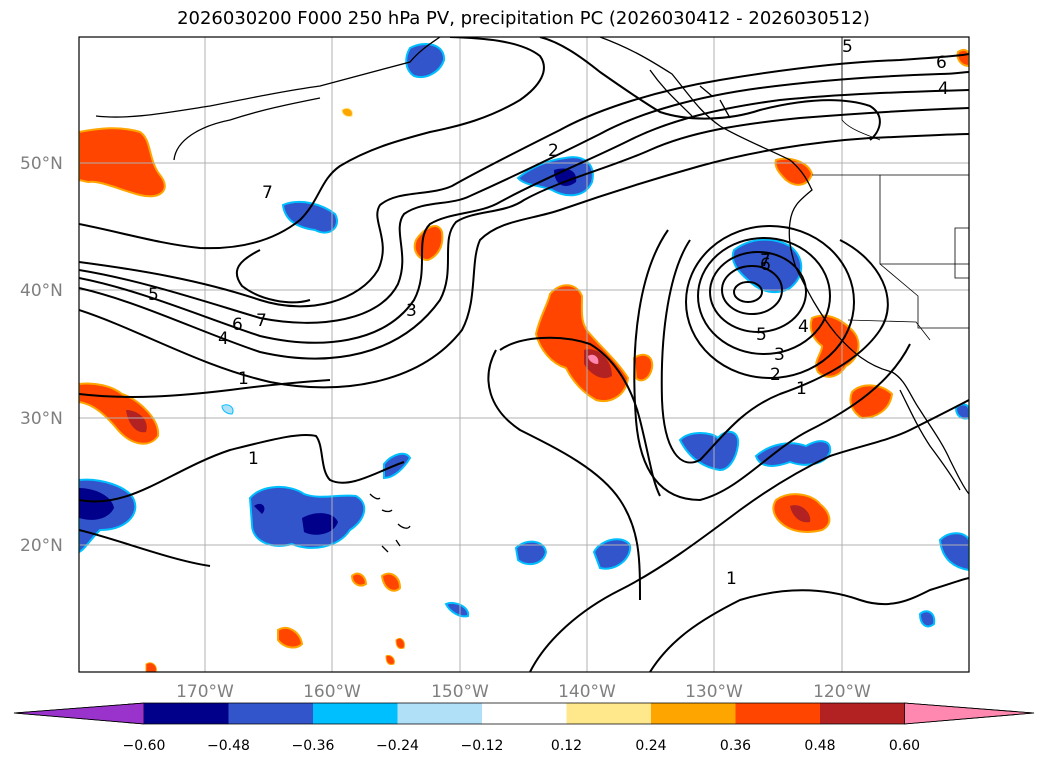  What do you see at coordinates (144, 746) in the screenshot?
I see `colorbar-tick-label: −0.60` at bounding box center [144, 746].